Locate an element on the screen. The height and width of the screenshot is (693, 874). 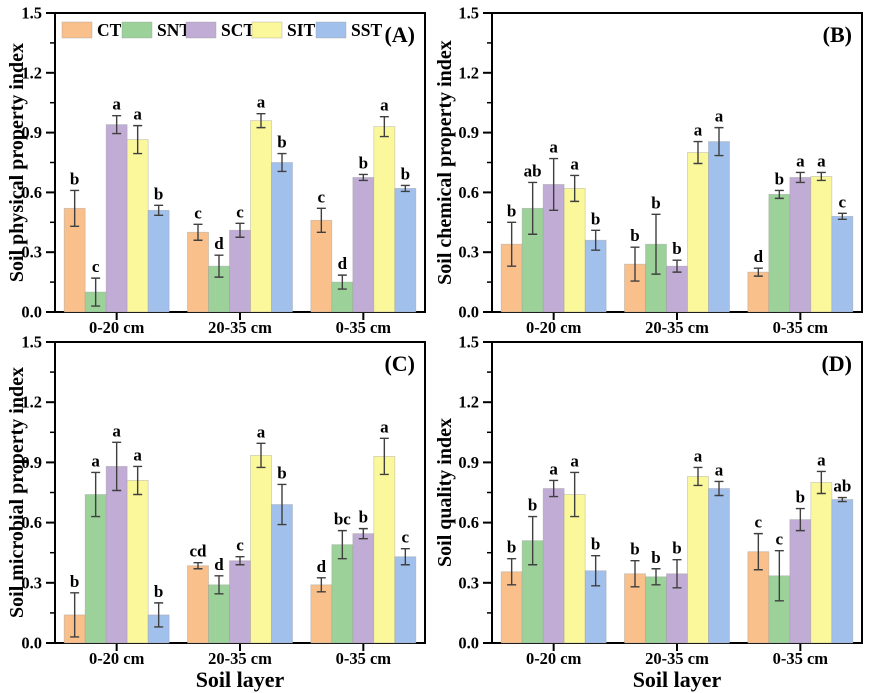
sig-letter-ct-0-35-cm: c is located at coordinates (759, 522).